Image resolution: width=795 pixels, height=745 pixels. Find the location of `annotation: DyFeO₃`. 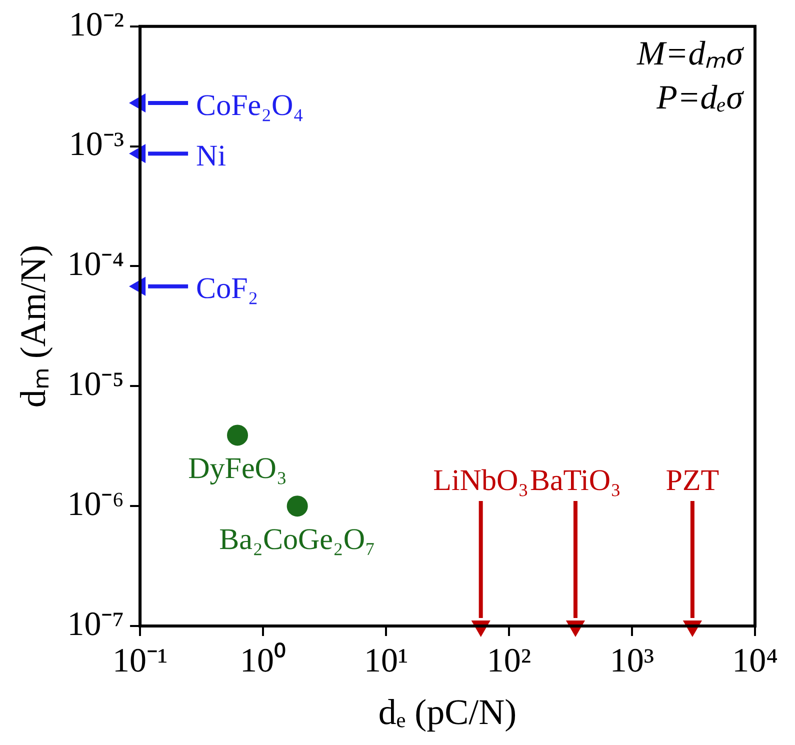

annotation: DyFeO₃ is located at coordinates (237, 469).